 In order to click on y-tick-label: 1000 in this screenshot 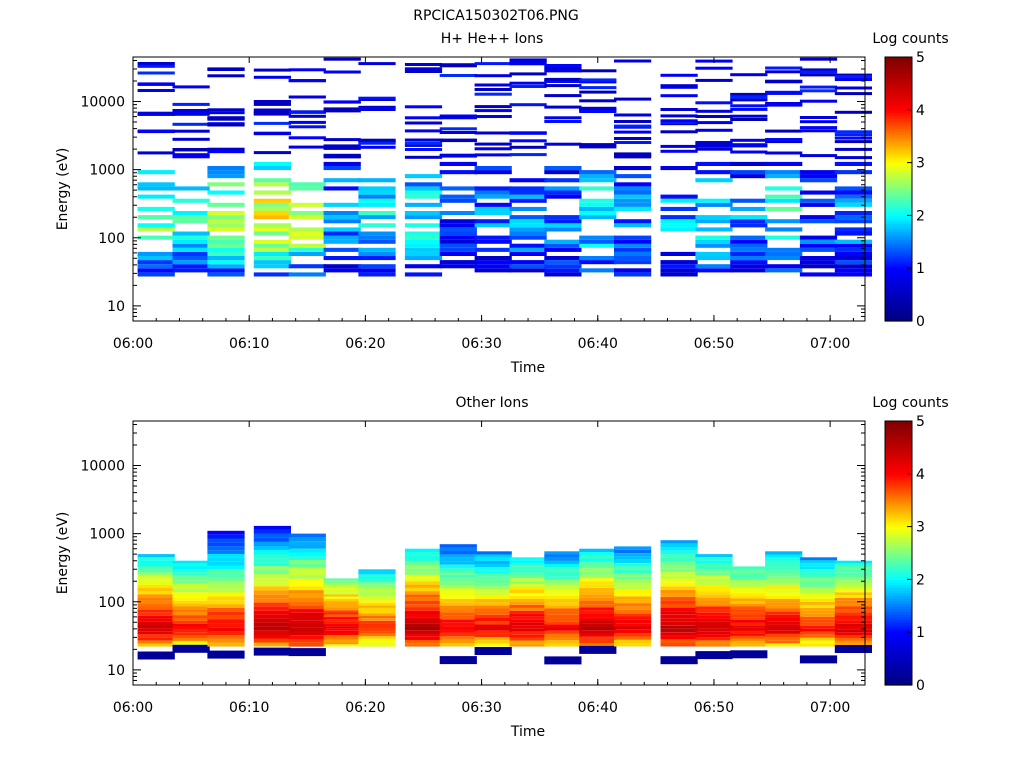, I will do `click(107, 535)`.